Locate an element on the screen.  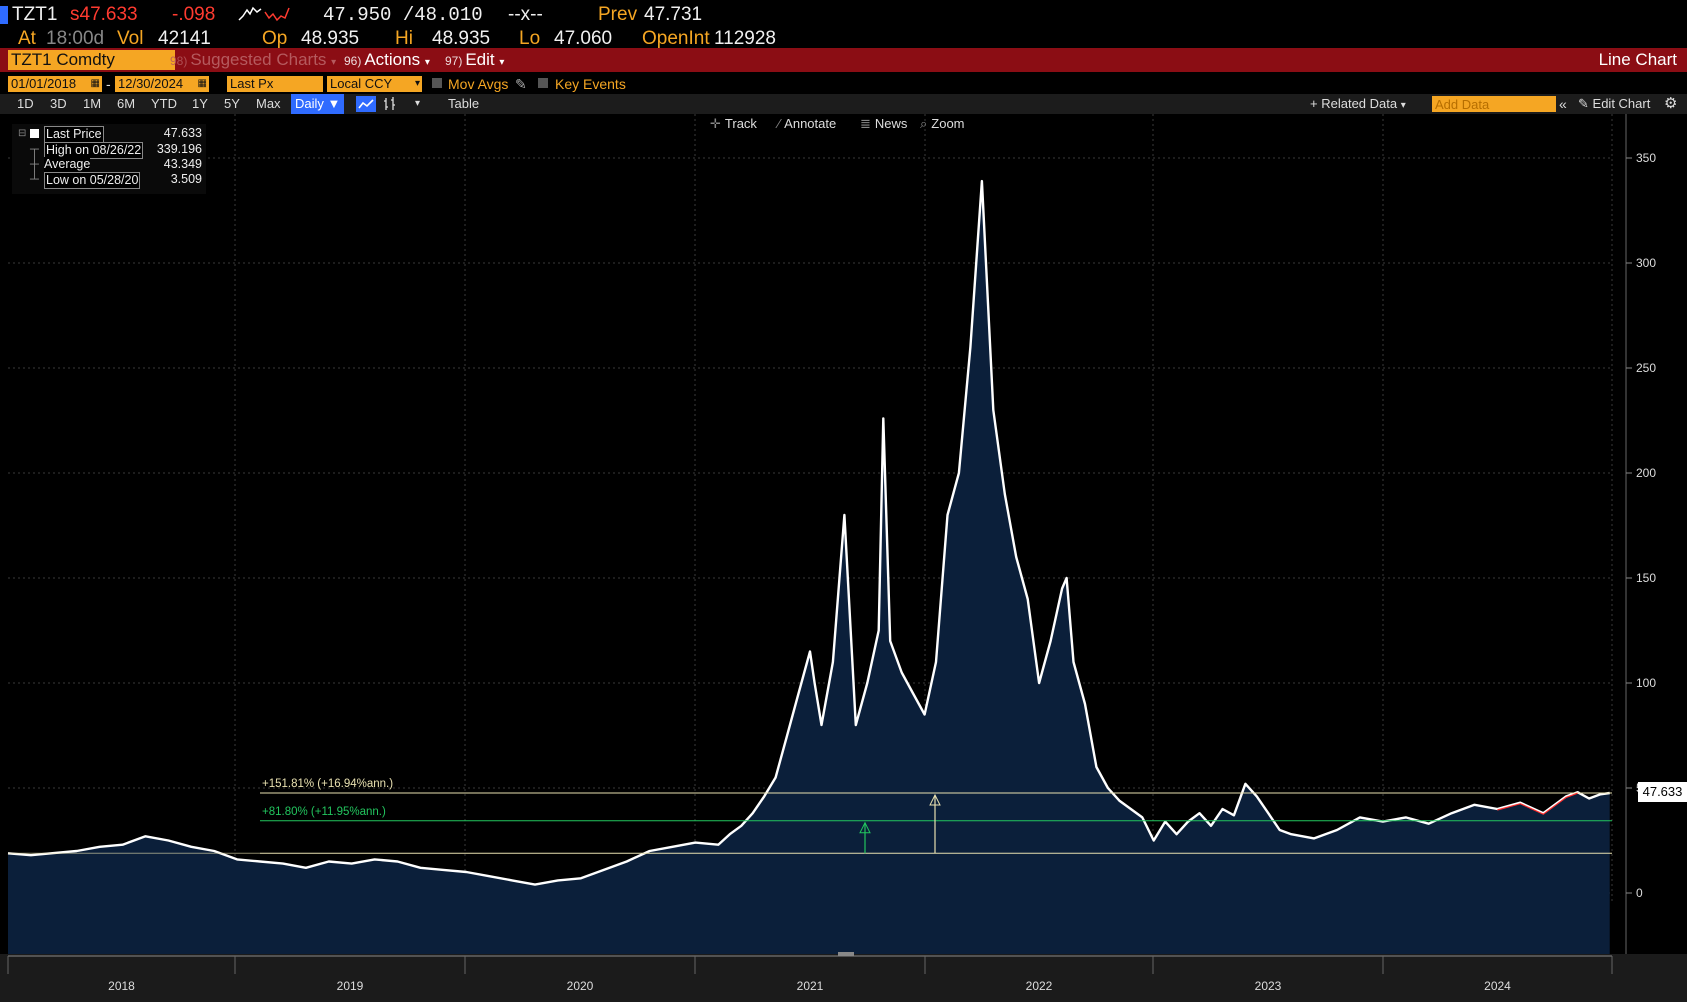
suggested-charts-number: 98) is located at coordinates (179, 61).